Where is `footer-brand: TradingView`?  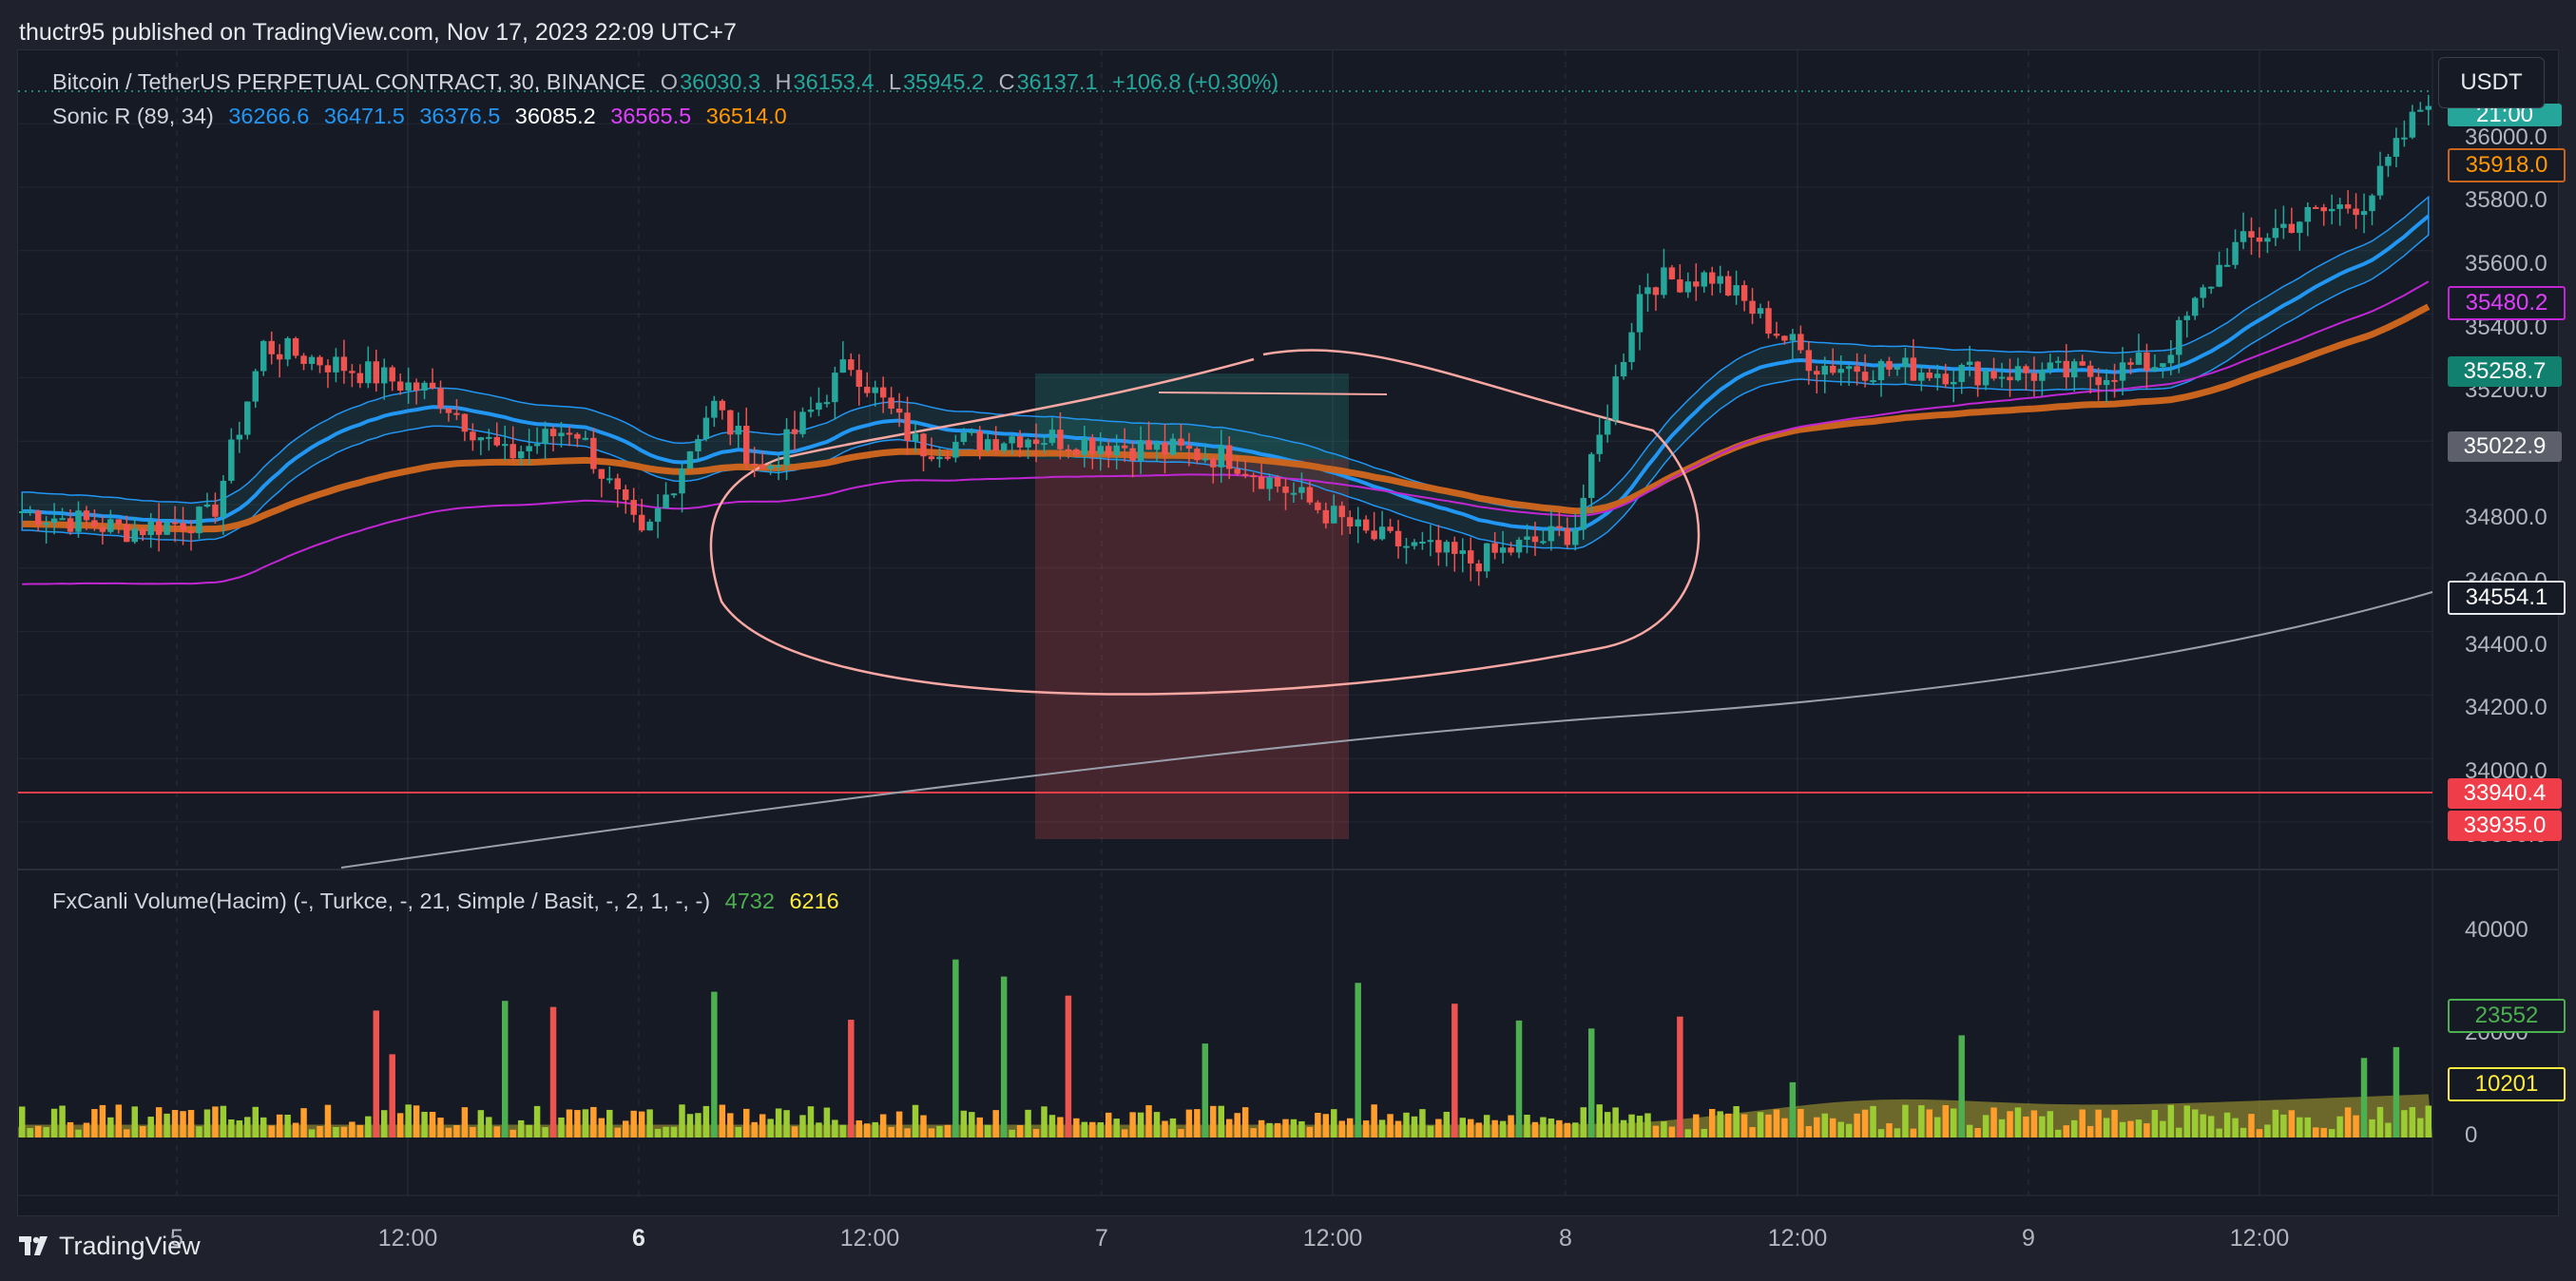
footer-brand: TradingView is located at coordinates (110, 1246).